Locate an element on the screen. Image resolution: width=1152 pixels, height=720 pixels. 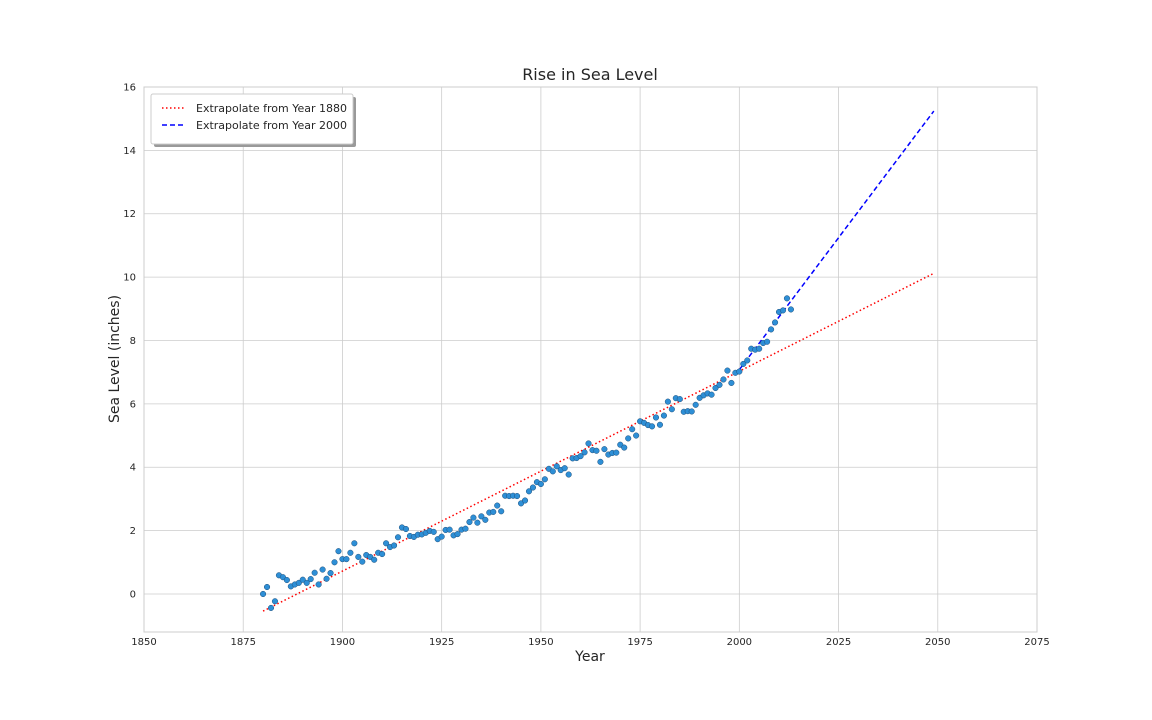
legend-label-1880: Extrapolate from Year 1880 is located at coordinates (271, 108).